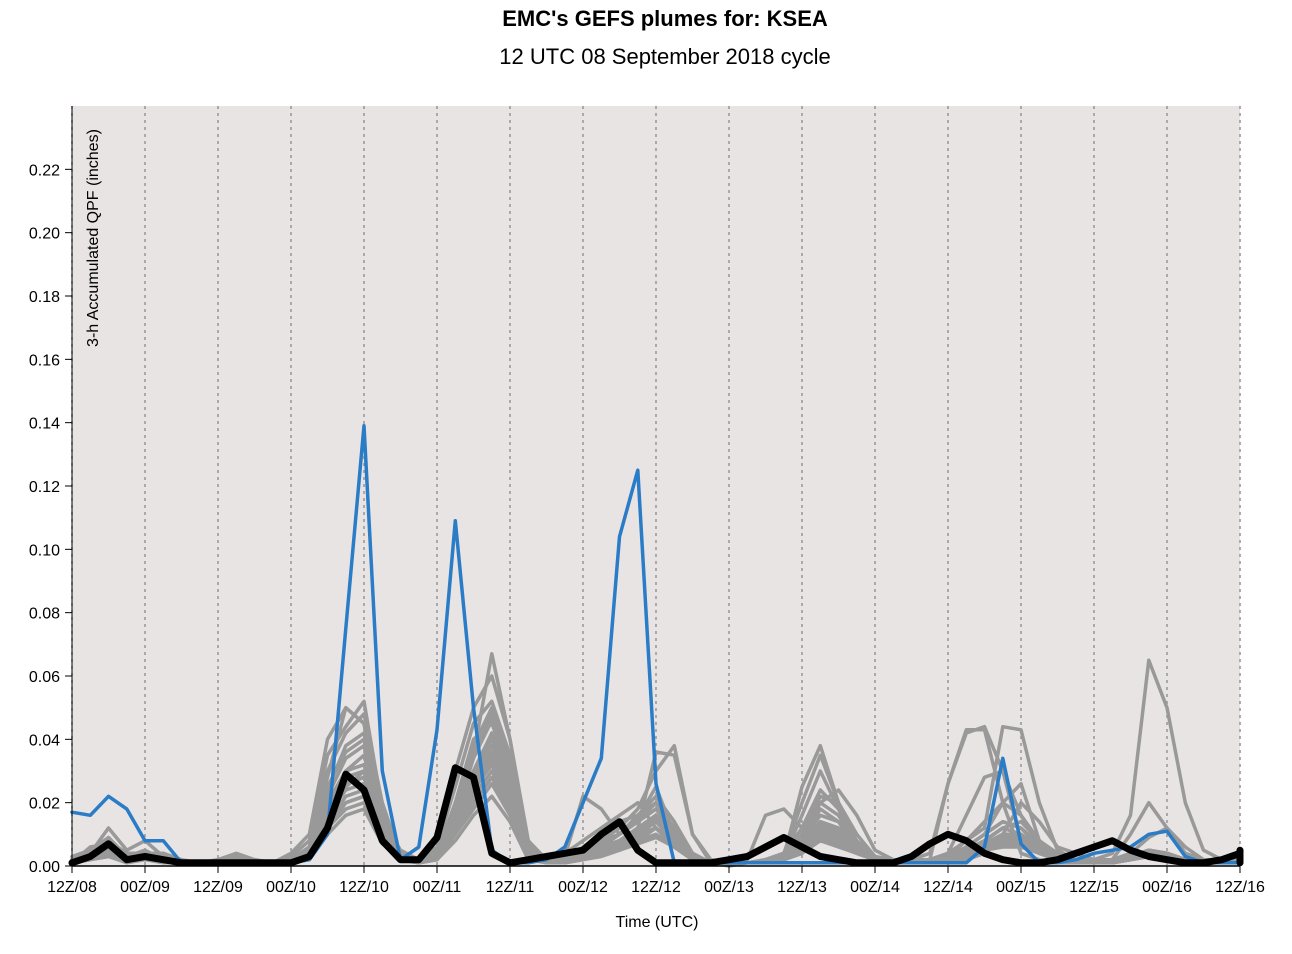  What do you see at coordinates (44, 614) in the screenshot?
I see `y-tick-label: 0.08` at bounding box center [44, 614].